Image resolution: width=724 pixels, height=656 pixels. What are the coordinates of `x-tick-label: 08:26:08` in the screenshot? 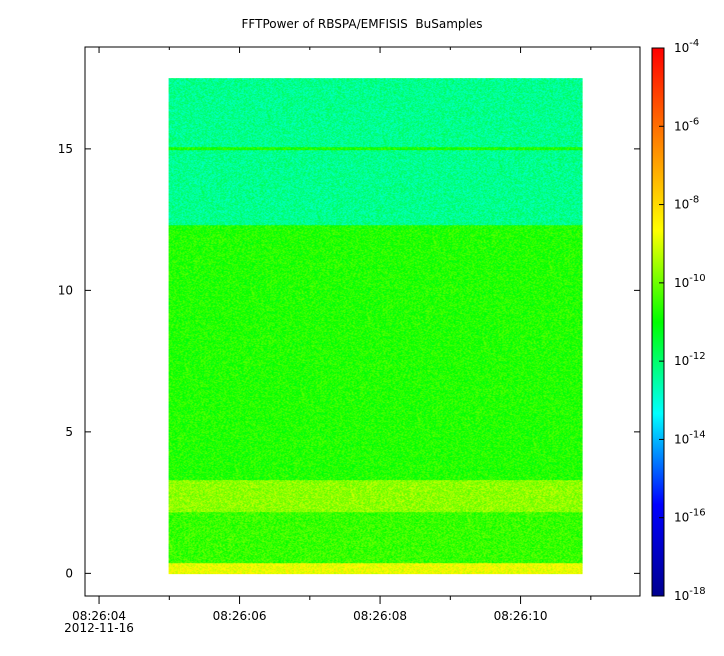 It's located at (380, 616).